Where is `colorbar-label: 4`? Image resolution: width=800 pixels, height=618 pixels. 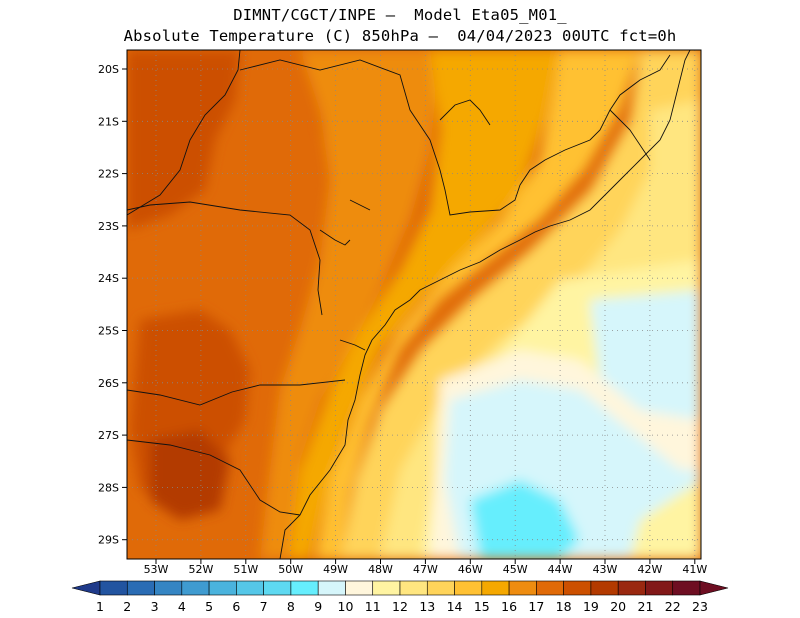 colorbar-label: 4 is located at coordinates (182, 606).